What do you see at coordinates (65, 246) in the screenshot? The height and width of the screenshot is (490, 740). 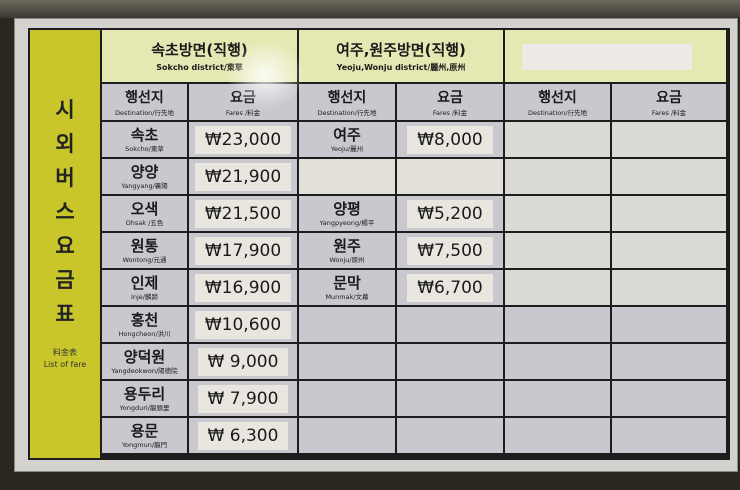 I see `side-title-char: 요` at bounding box center [65, 246].